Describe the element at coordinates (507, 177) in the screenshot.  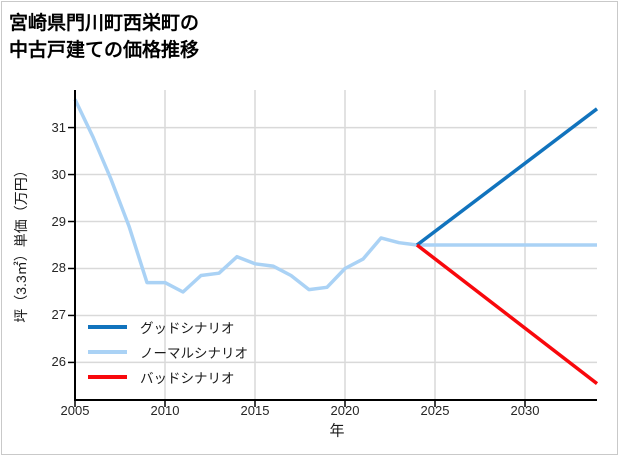
I see `series-line-good-scenario` at that location.